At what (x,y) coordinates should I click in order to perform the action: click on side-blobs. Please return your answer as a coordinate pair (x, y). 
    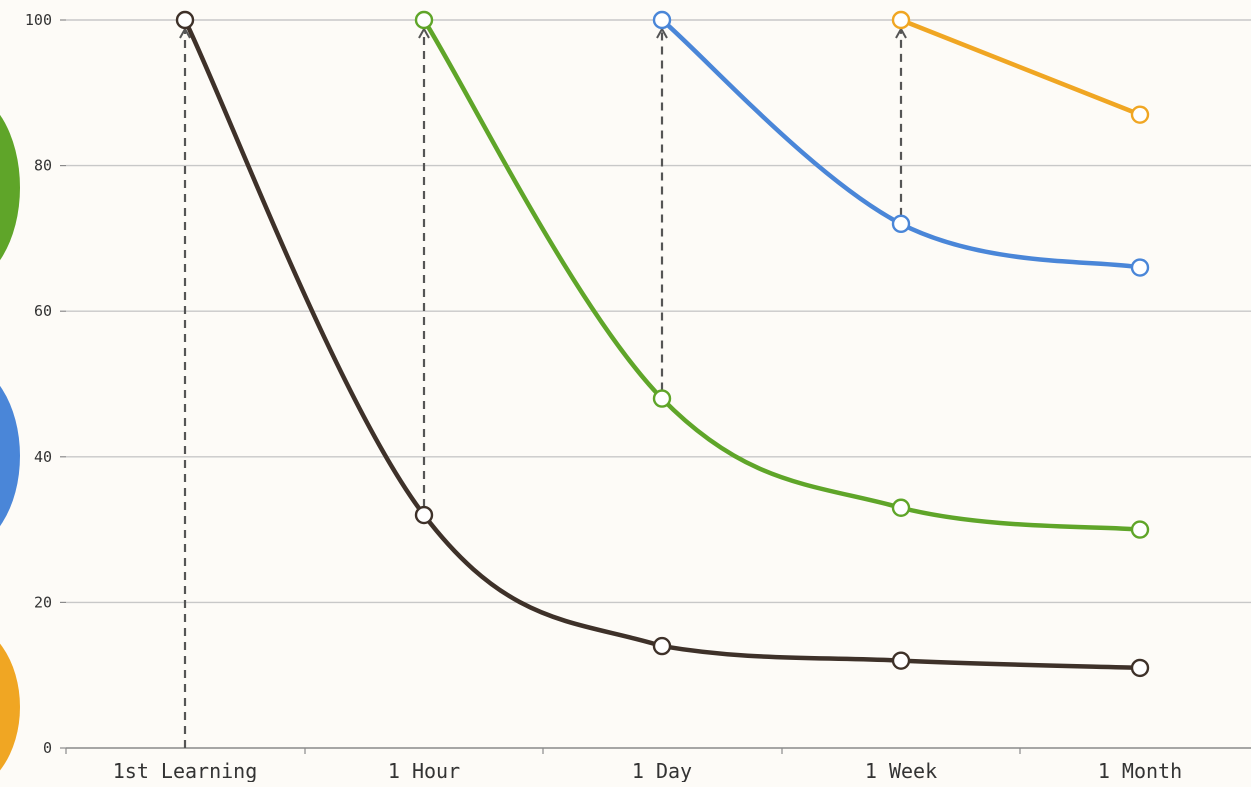
    Looking at the image, I should click on (10, 442).